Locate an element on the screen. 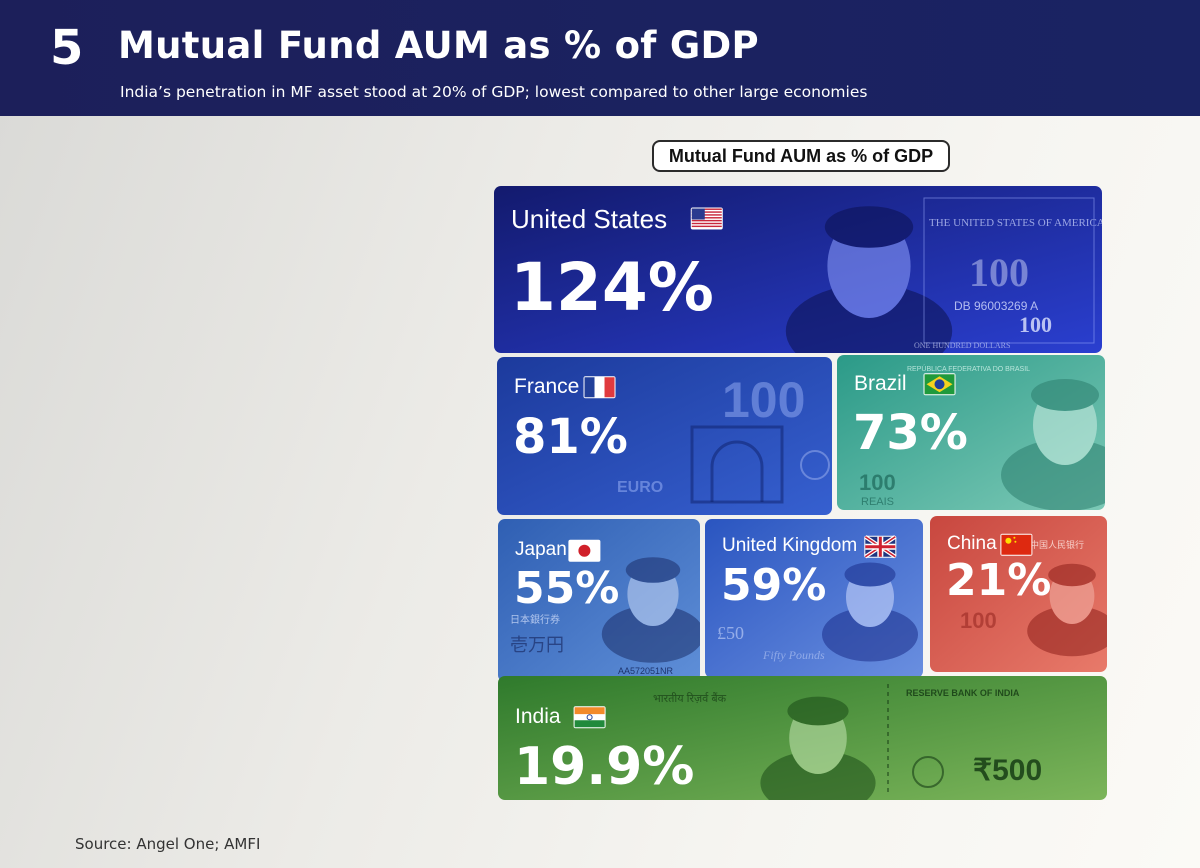 This screenshot has width=1200, height=868. us-banknote-corner-denom: 100 is located at coordinates (1035, 324).